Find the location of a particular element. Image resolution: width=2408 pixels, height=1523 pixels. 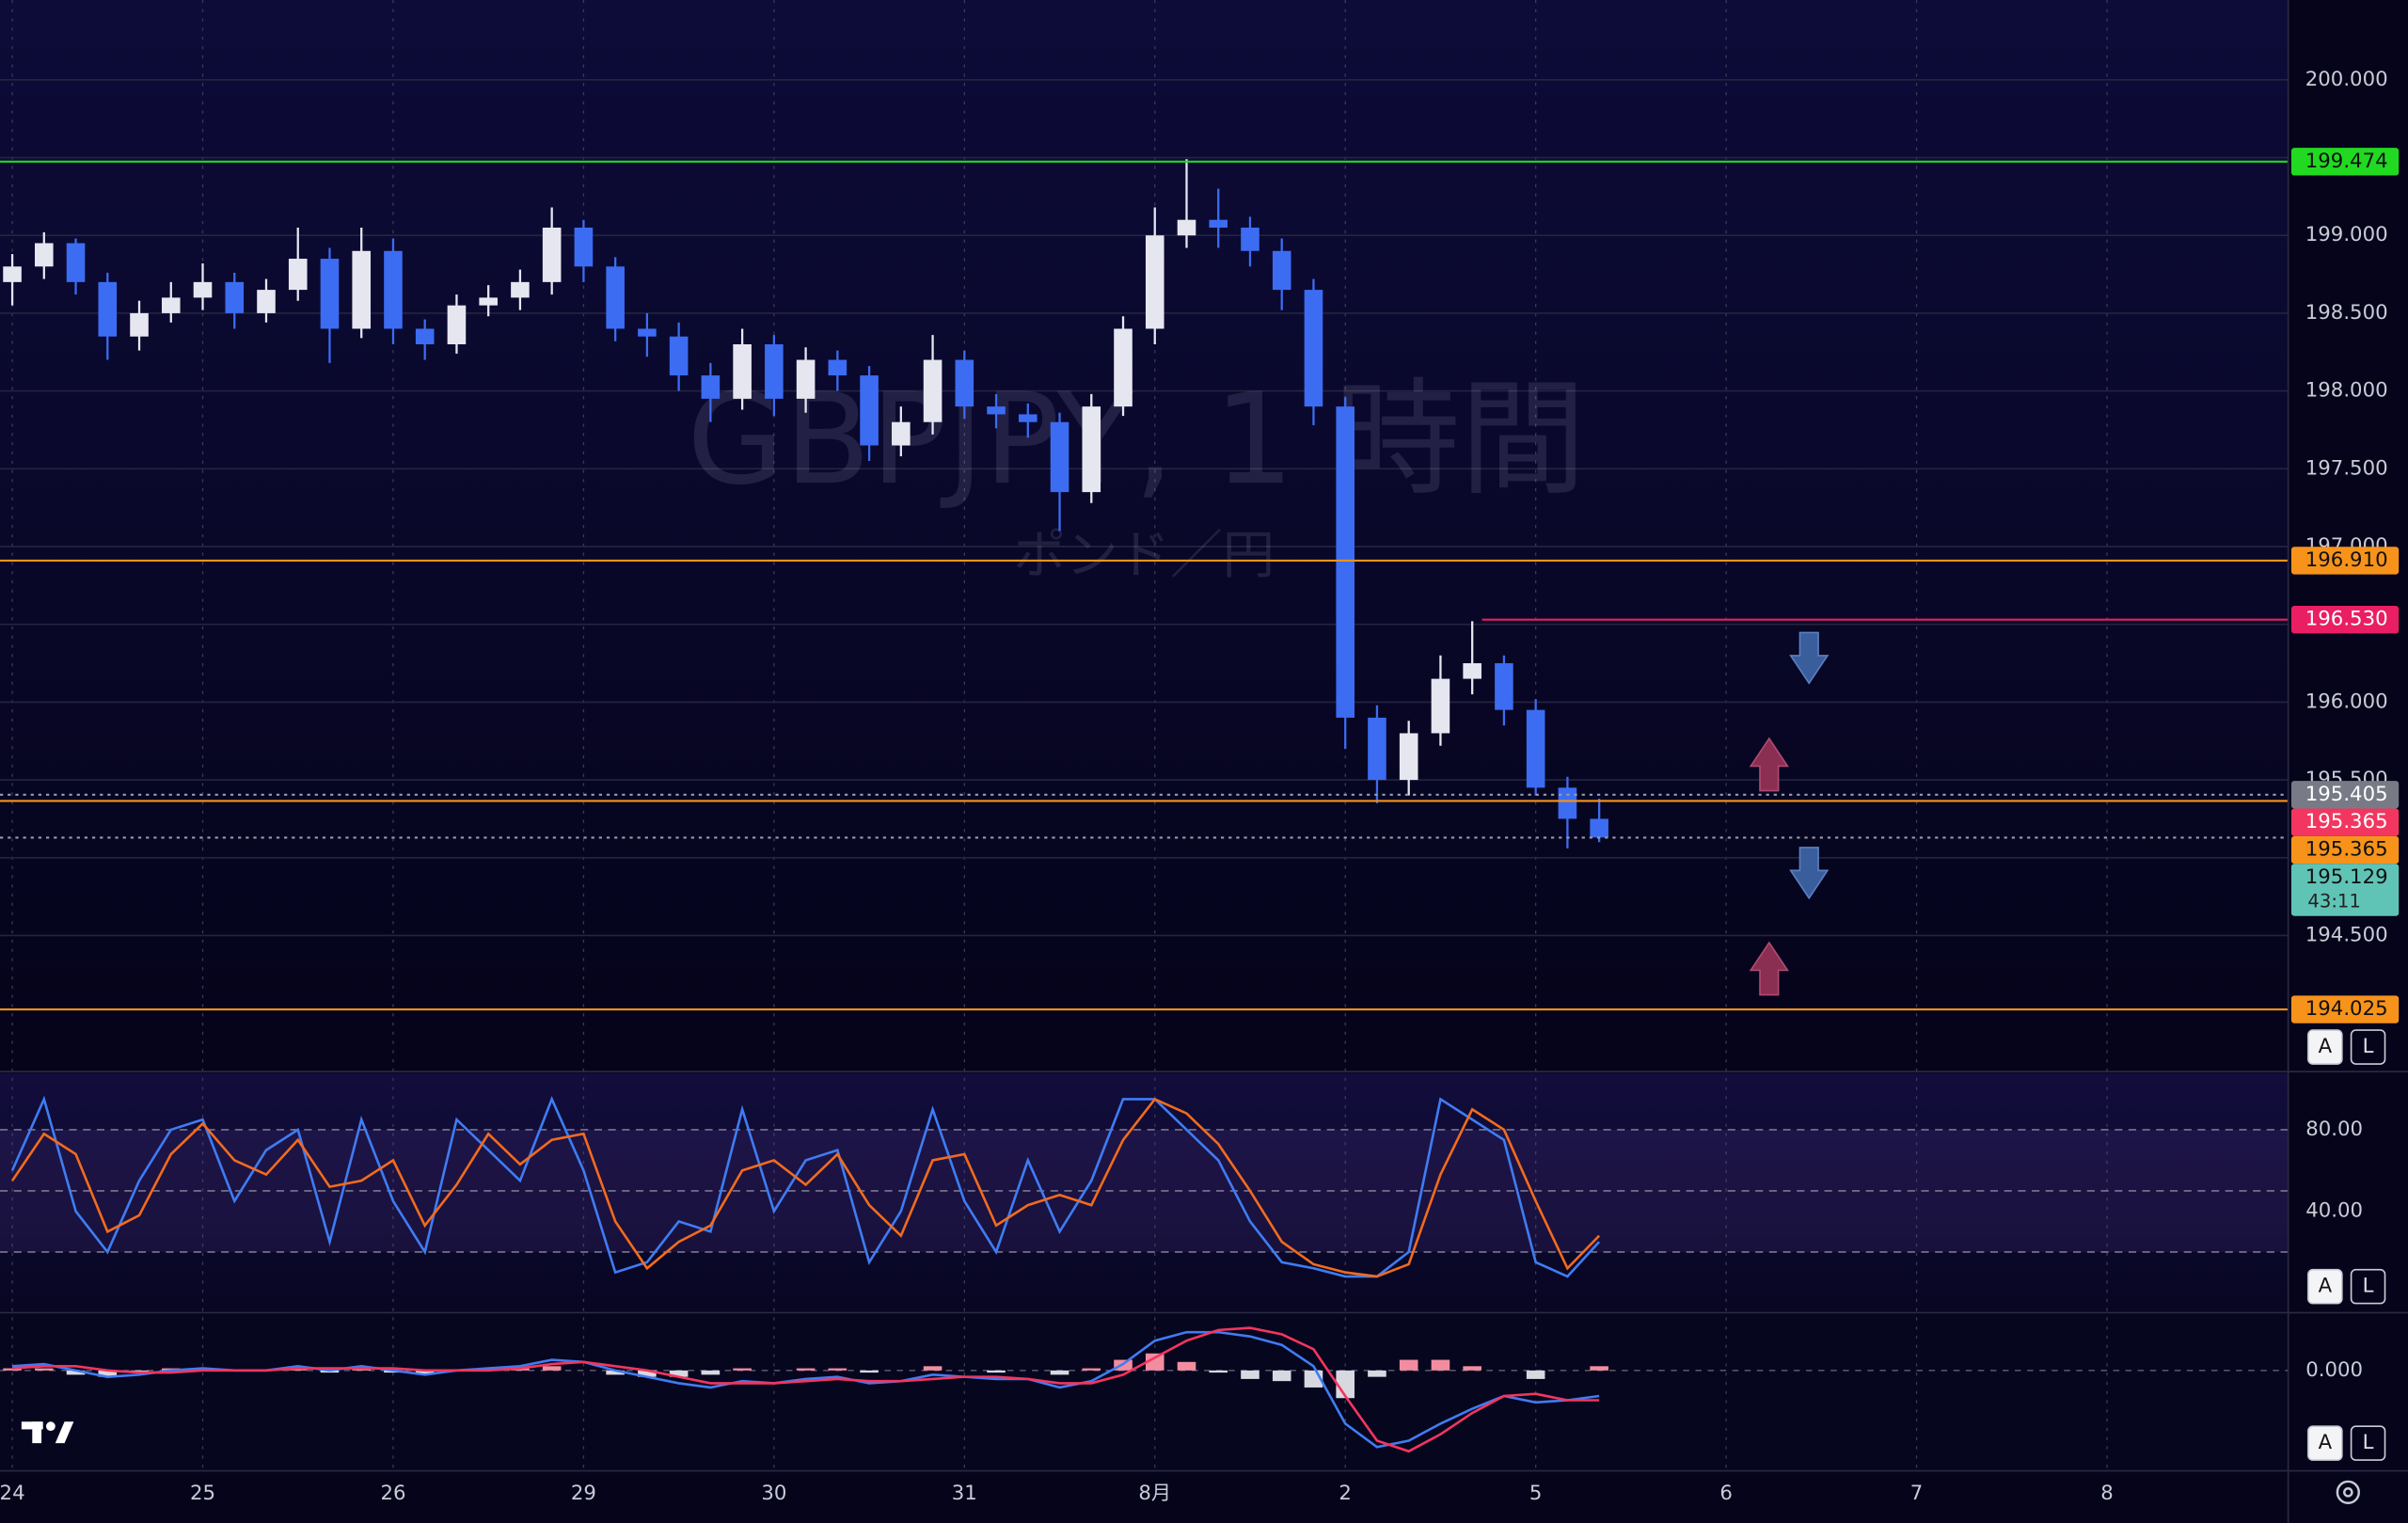

settings-center is located at coordinates (2348, 1492).